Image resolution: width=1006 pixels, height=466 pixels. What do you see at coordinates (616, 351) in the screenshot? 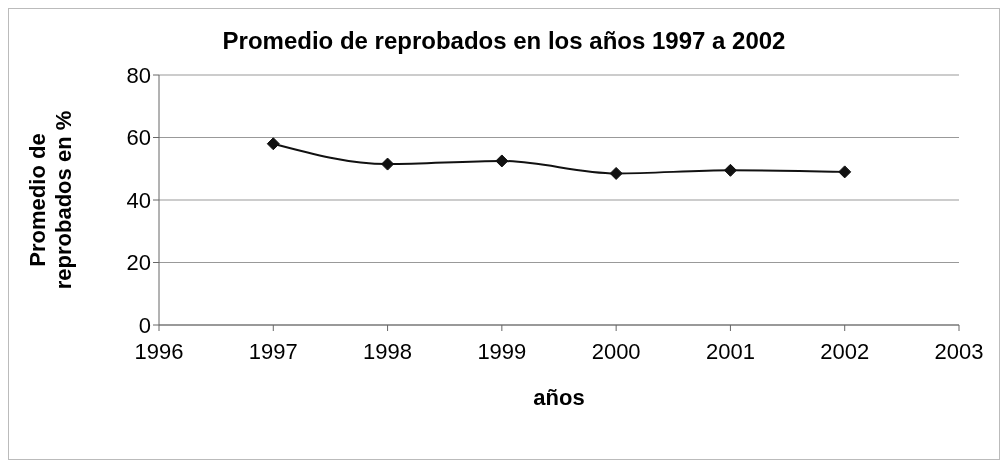
I see `x-tick-label: 2000` at bounding box center [616, 351].